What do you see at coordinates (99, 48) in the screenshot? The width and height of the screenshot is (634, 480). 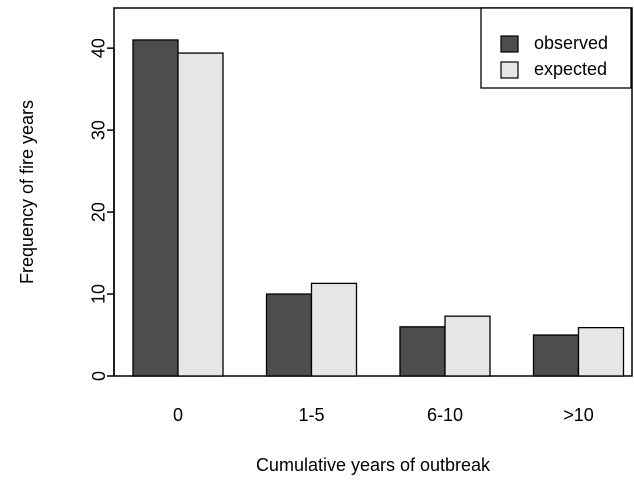 I see `y-tick-label: 40` at bounding box center [99, 48].